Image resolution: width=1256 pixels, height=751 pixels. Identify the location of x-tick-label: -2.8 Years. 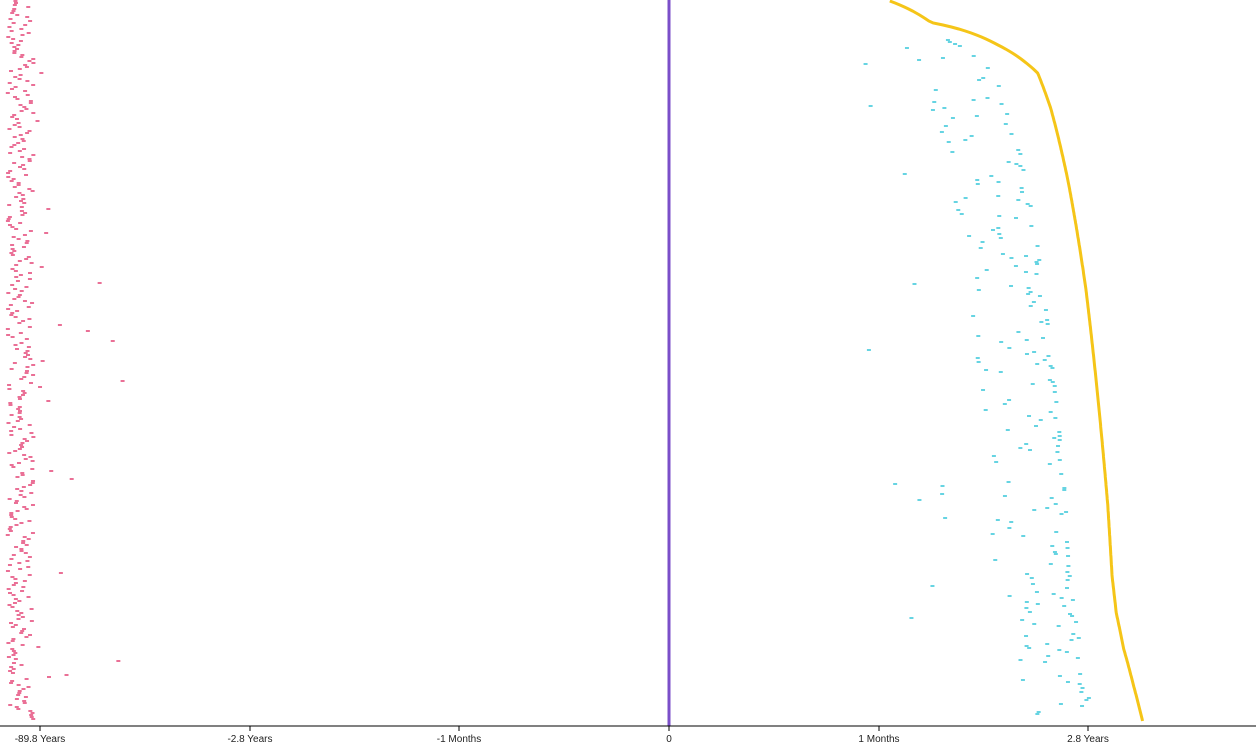
(249, 739).